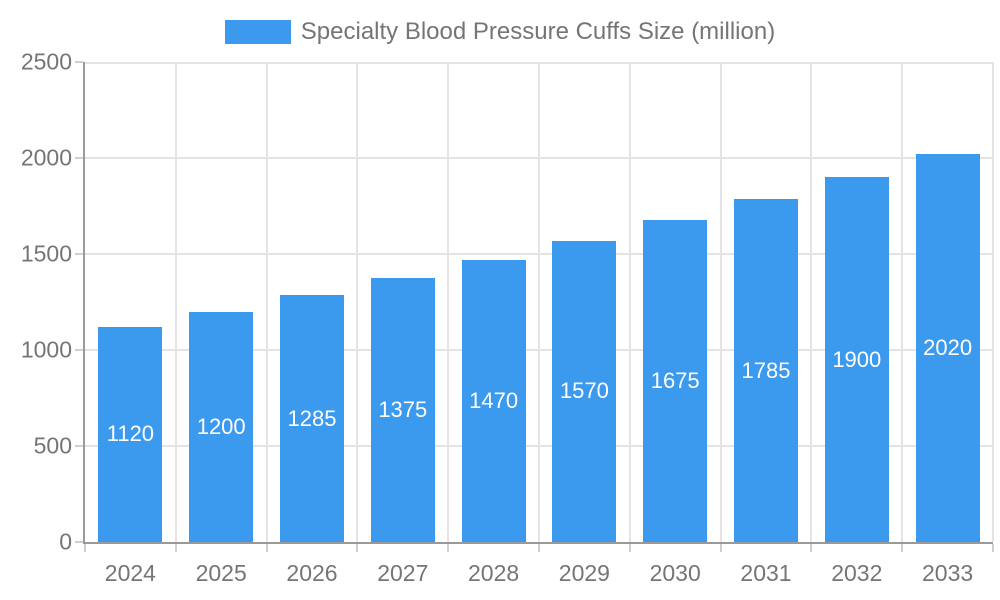 This screenshot has width=1000, height=600. Describe the element at coordinates (538, 543) in the screenshot. I see `x-axis-line` at that location.